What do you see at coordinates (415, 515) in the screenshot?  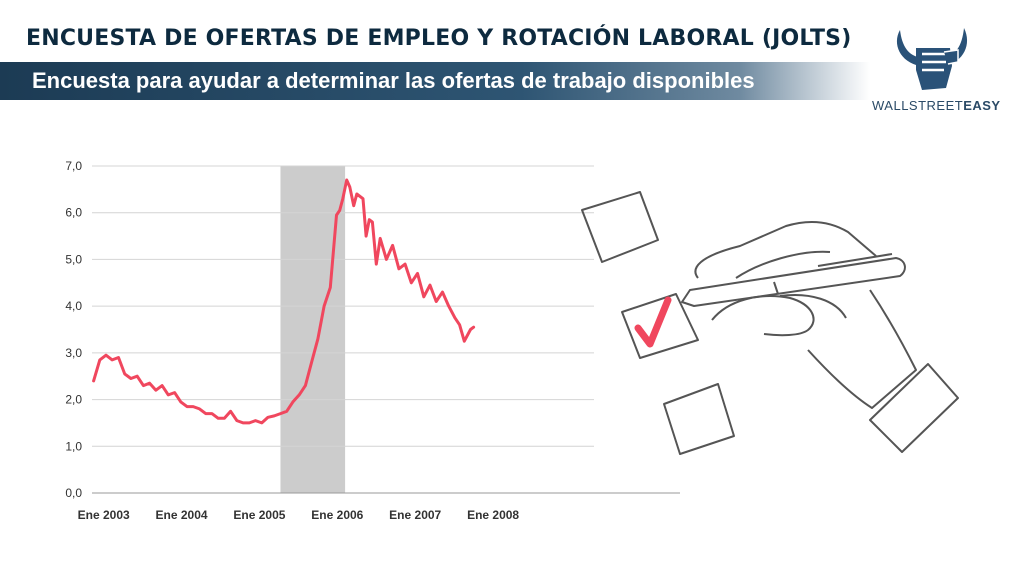 I see `x-tick-label: Ene 2007` at bounding box center [415, 515].